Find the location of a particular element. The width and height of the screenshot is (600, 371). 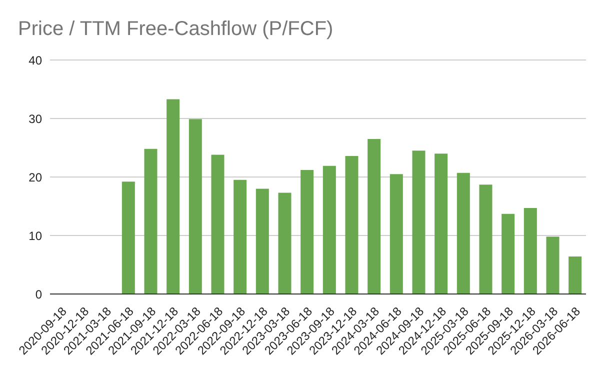

y-tick-label: 0 is located at coordinates (38, 294).